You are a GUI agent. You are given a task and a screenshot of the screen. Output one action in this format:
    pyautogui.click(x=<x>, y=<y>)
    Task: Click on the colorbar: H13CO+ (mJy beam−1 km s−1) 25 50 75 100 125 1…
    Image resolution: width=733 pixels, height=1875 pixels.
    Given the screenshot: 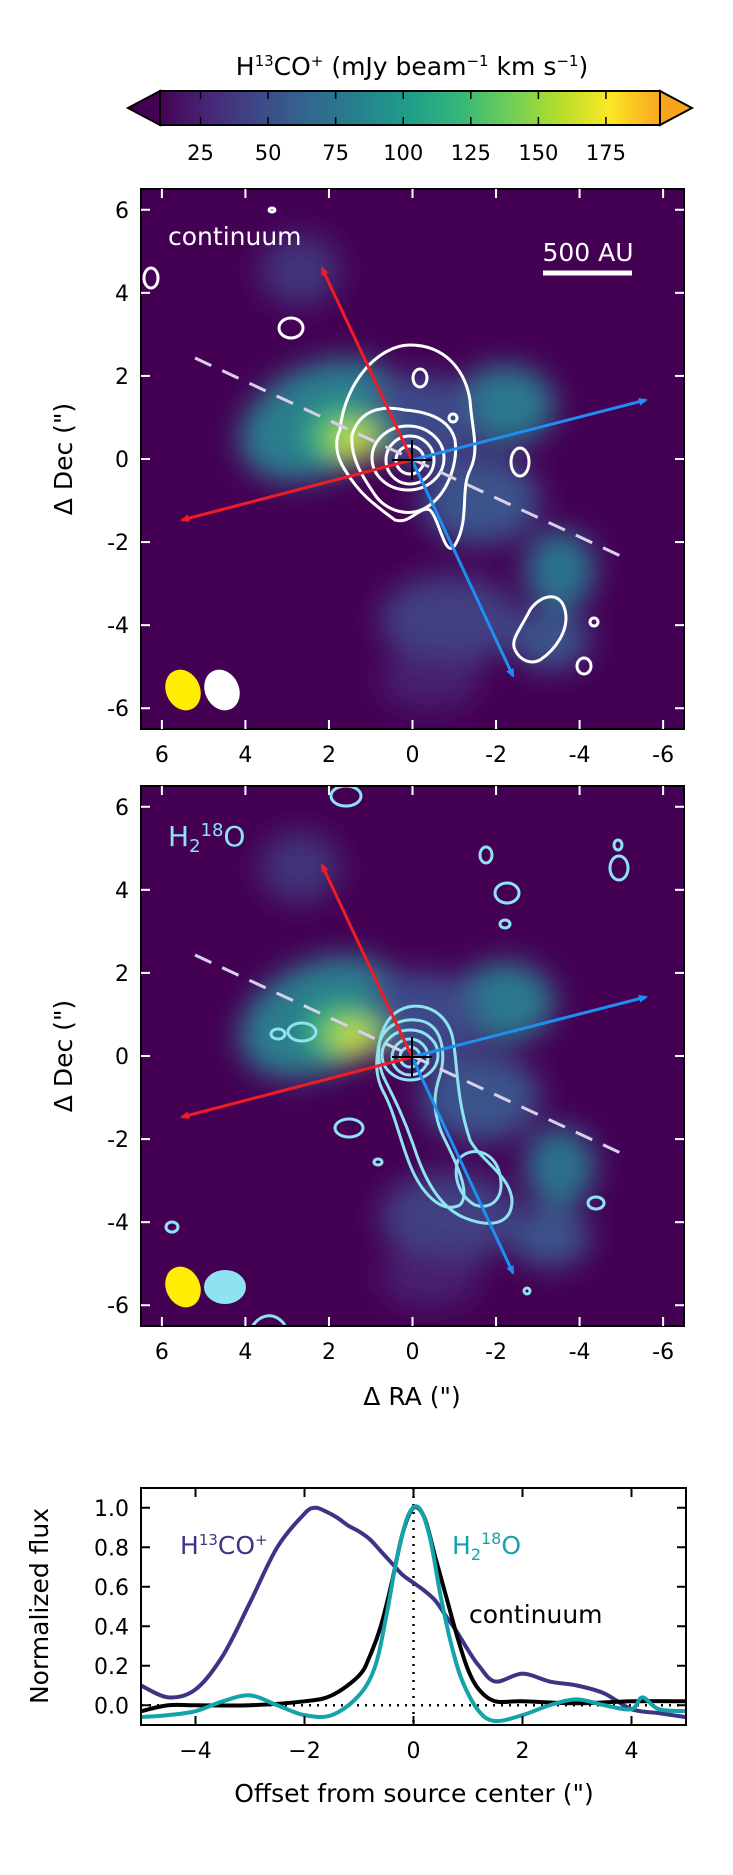 What is the action you would take?
    pyautogui.click(x=410, y=108)
    